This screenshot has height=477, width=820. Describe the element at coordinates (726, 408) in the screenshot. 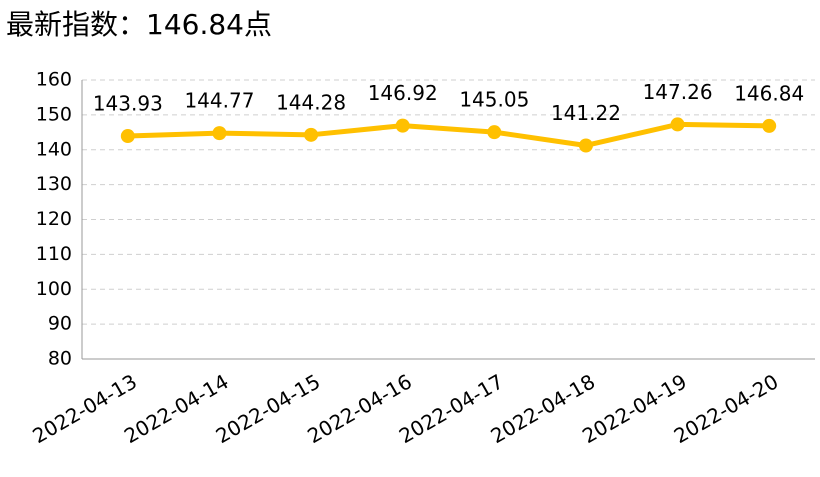

I see `x-tick-label: 2022-04-20` at that location.